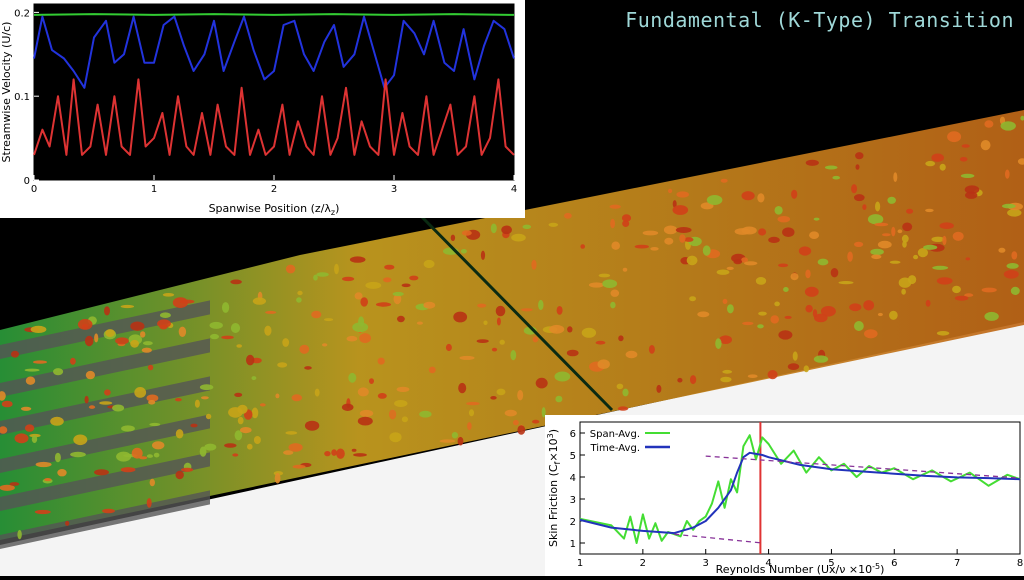 This screenshot has height=580, width=1024. I want to click on y-tick-label: 0, so click(27, 181).